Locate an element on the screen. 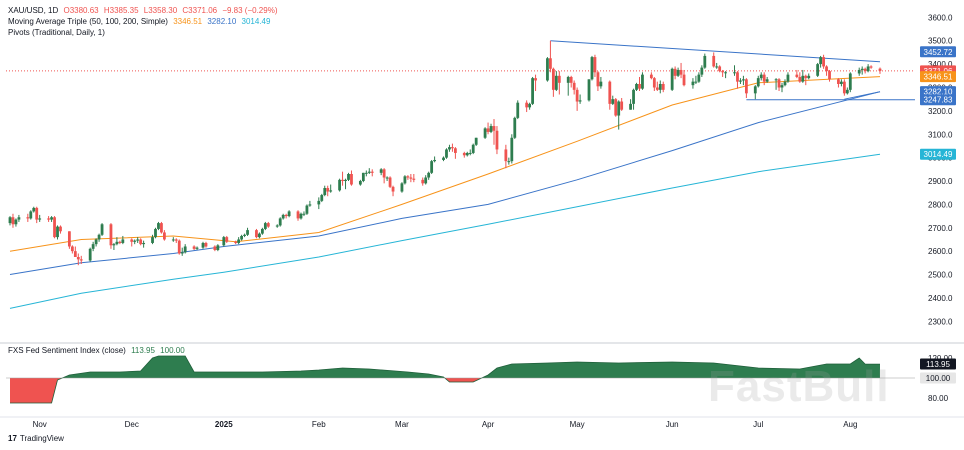  month-label: 2025 is located at coordinates (224, 424).